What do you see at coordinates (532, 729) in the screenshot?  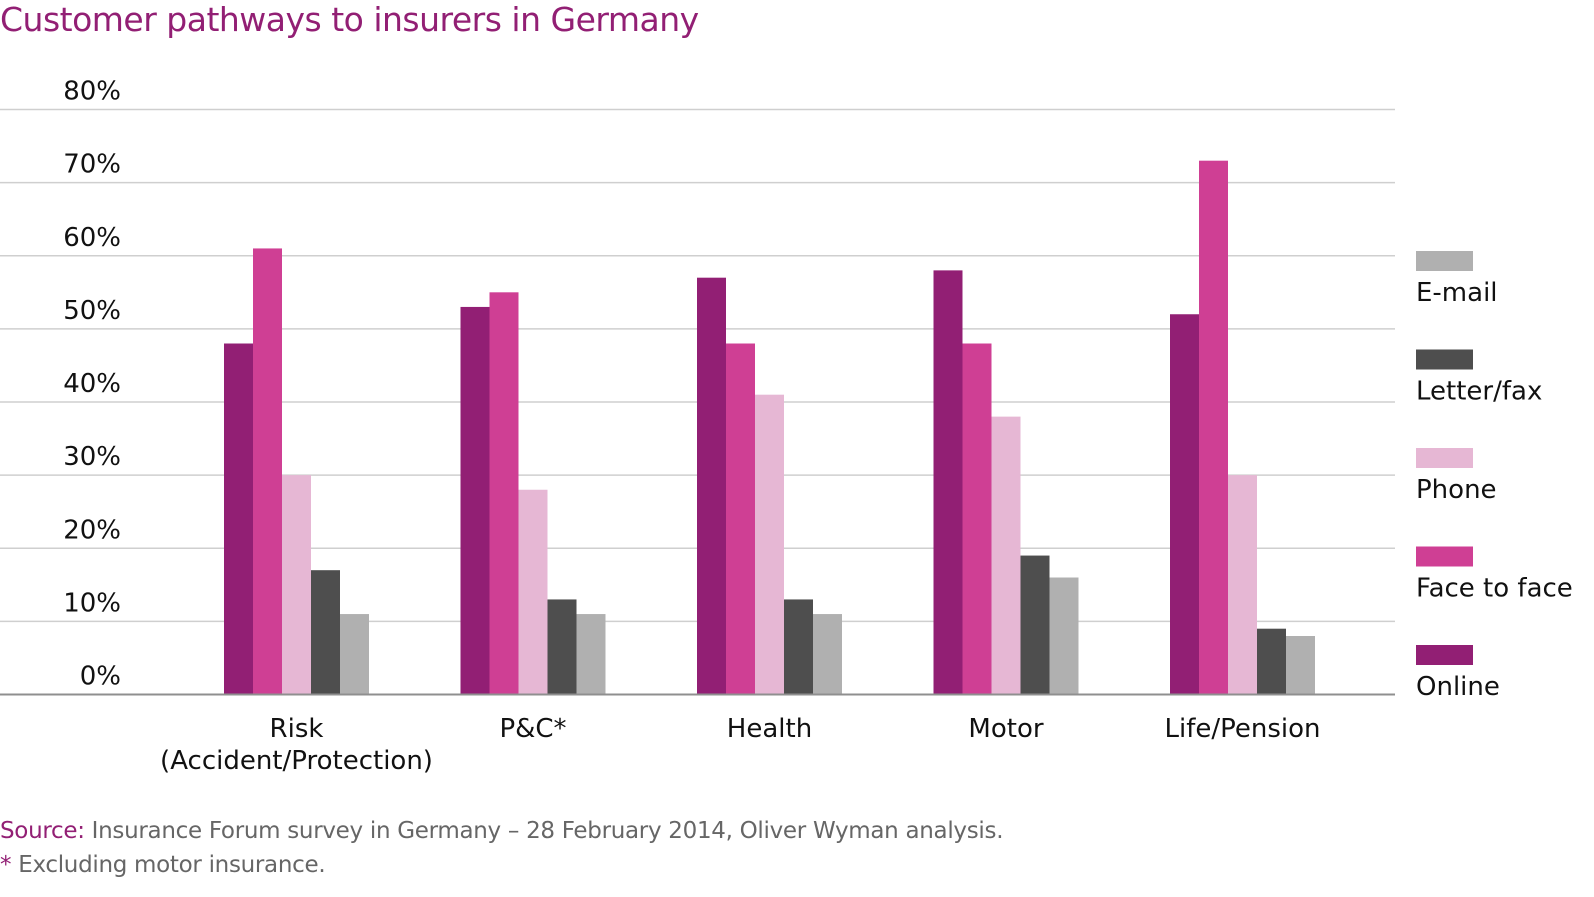 I see `x-tick-label: P&C*` at bounding box center [532, 729].